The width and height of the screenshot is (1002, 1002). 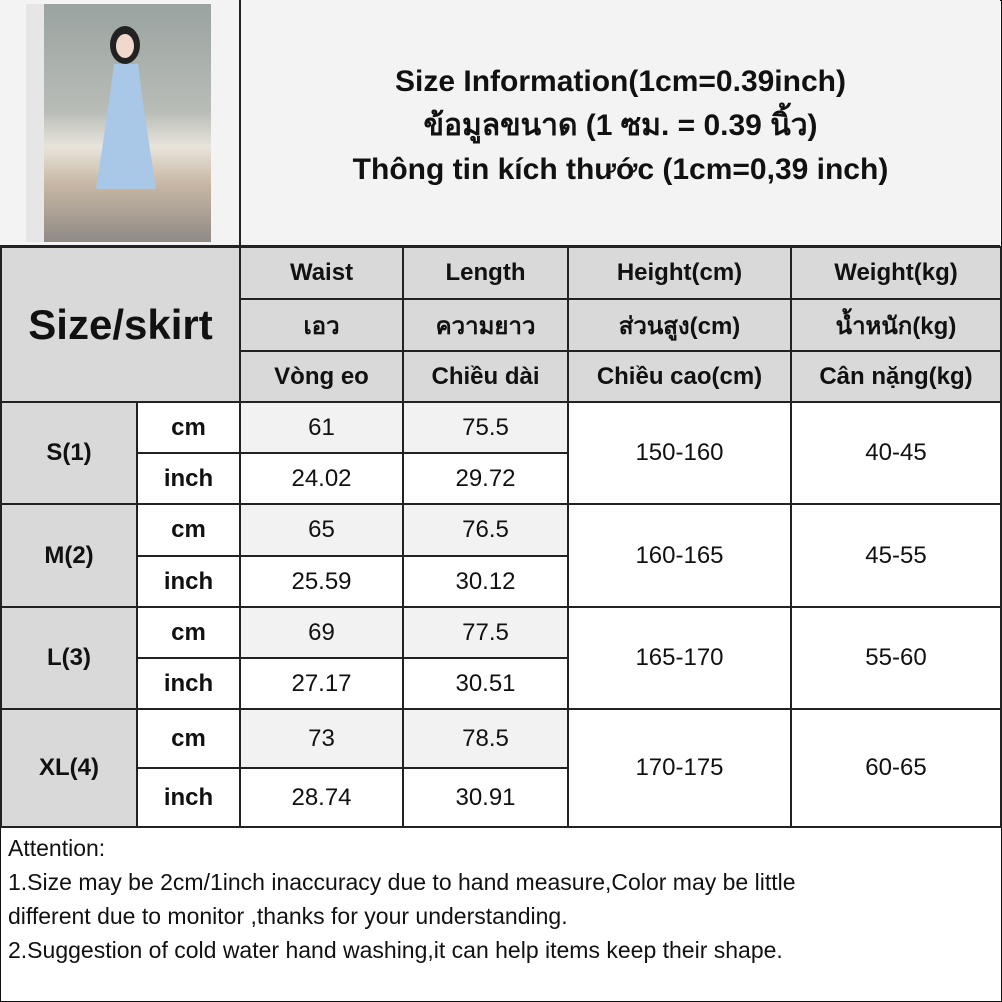 I want to click on table-row: inch 24.02 29.72, so click(x=501, y=478).